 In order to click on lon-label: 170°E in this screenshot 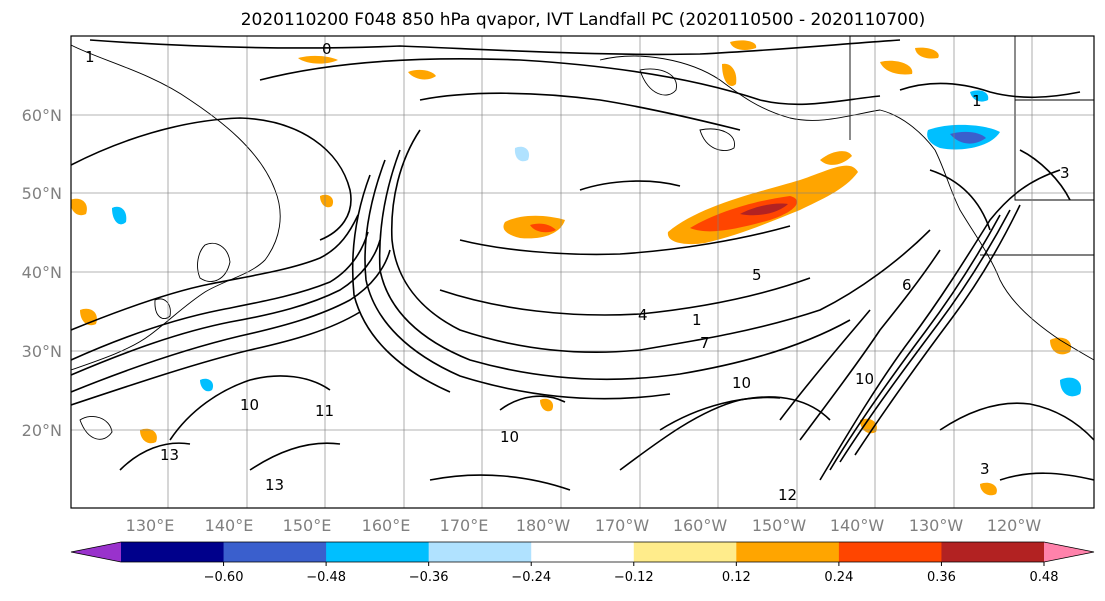, I will do `click(464, 525)`.